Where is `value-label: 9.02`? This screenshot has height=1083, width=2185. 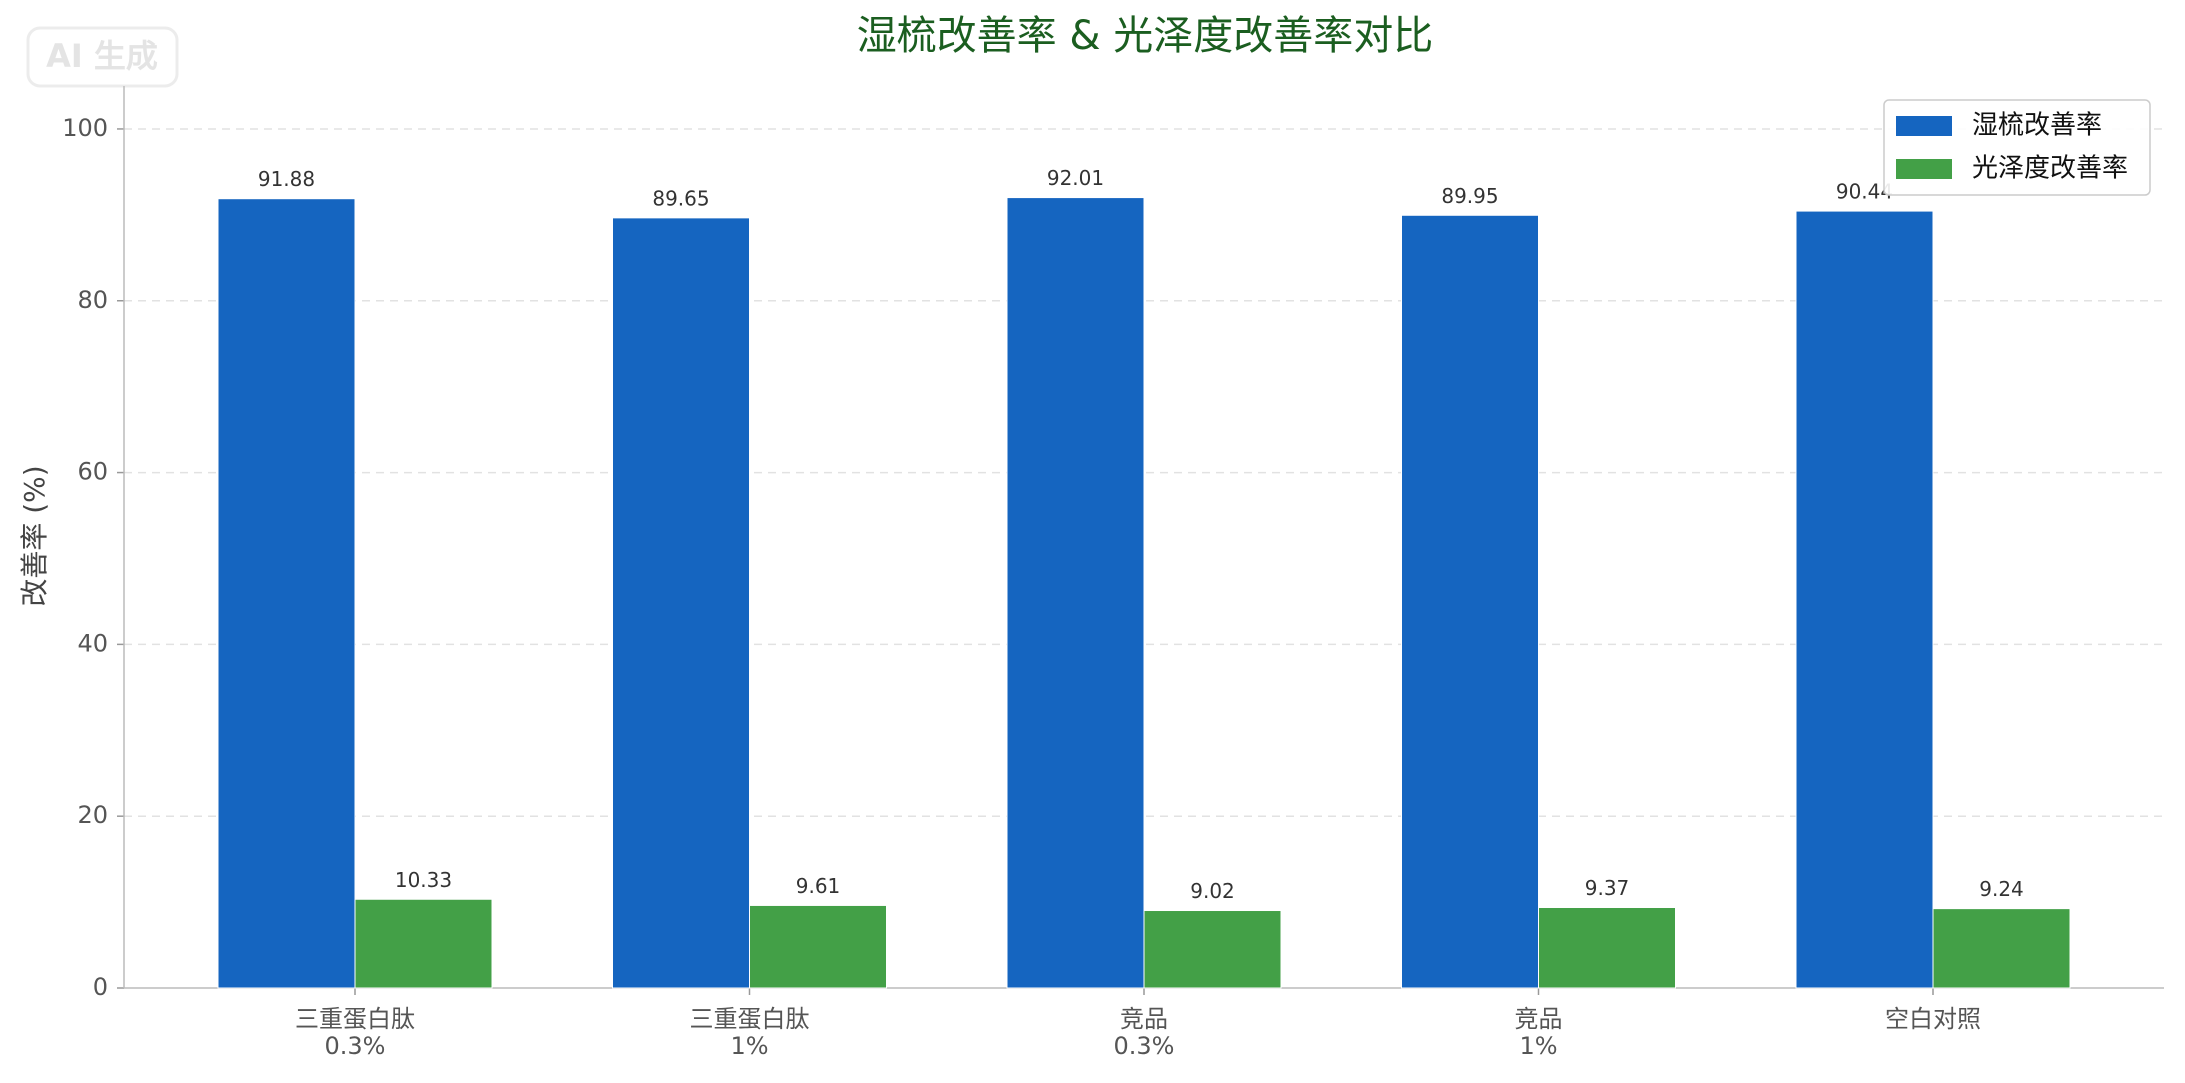 value-label: 9.02 is located at coordinates (1212, 891).